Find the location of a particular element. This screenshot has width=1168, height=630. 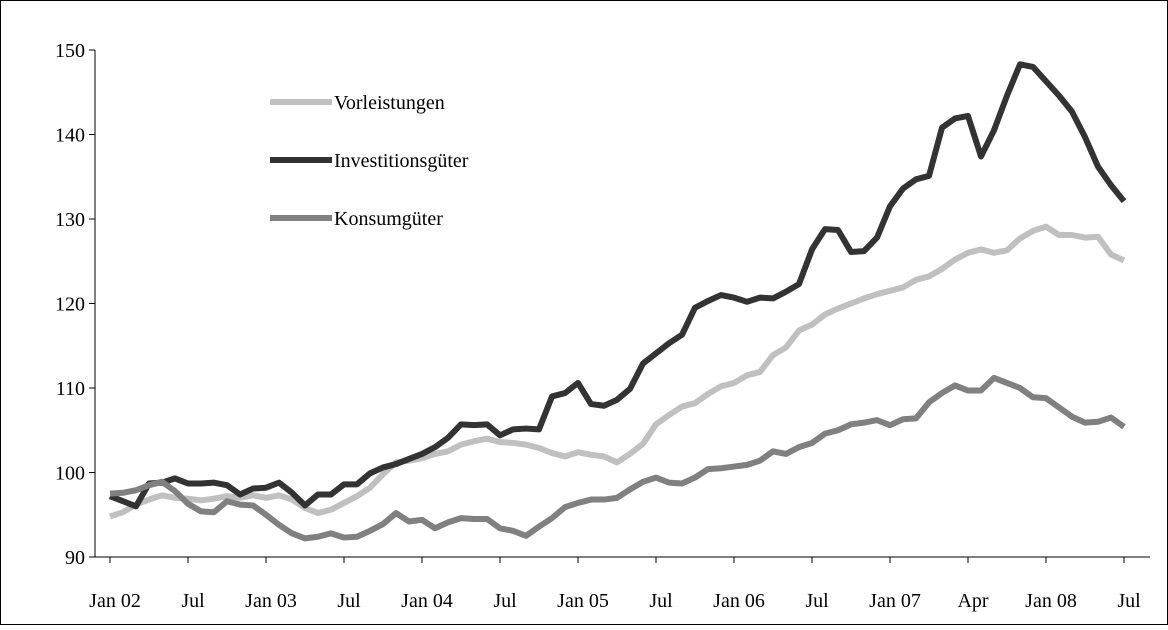

y-tick-label: 100 is located at coordinates (70, 474).